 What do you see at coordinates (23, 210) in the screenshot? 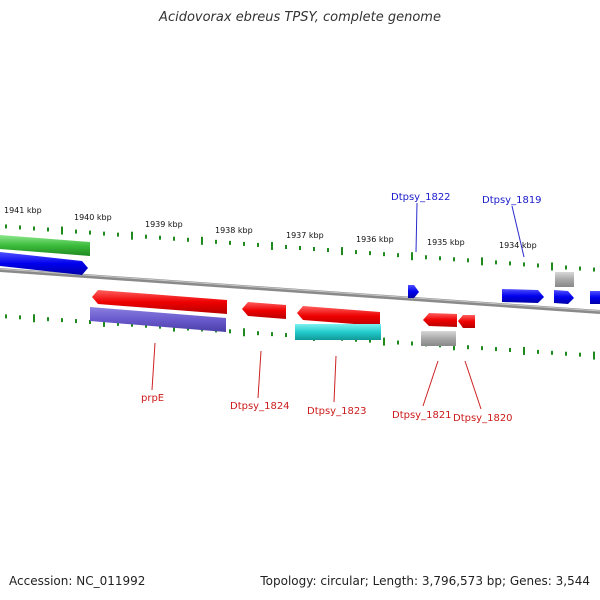
I see `scale-label: 1941 kbp` at bounding box center [23, 210].